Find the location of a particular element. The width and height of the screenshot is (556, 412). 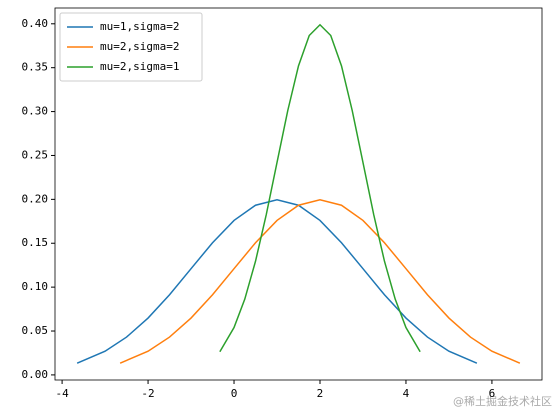

y-tick-label: 0.30 is located at coordinates (35, 111).